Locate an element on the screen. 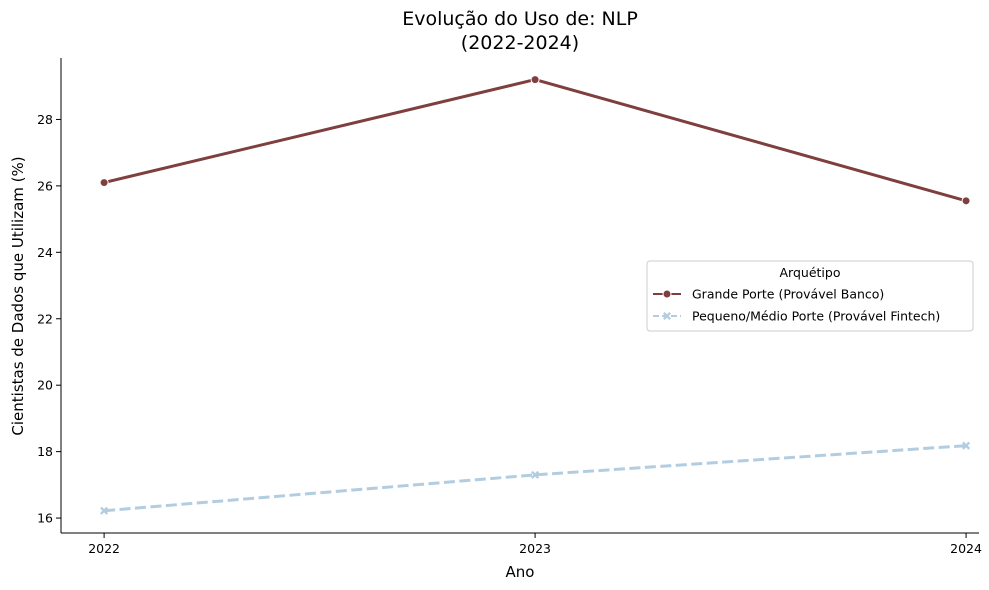 This screenshot has height=590, width=989. chart-title-line2: (2022-2024) is located at coordinates (520, 43).